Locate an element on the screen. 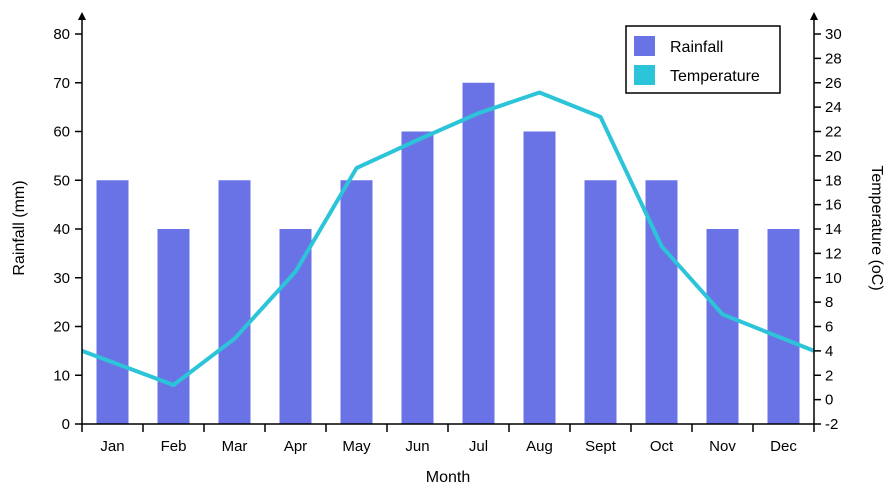 The height and width of the screenshot is (500, 894). x-tick-label-may: May is located at coordinates (356, 446).